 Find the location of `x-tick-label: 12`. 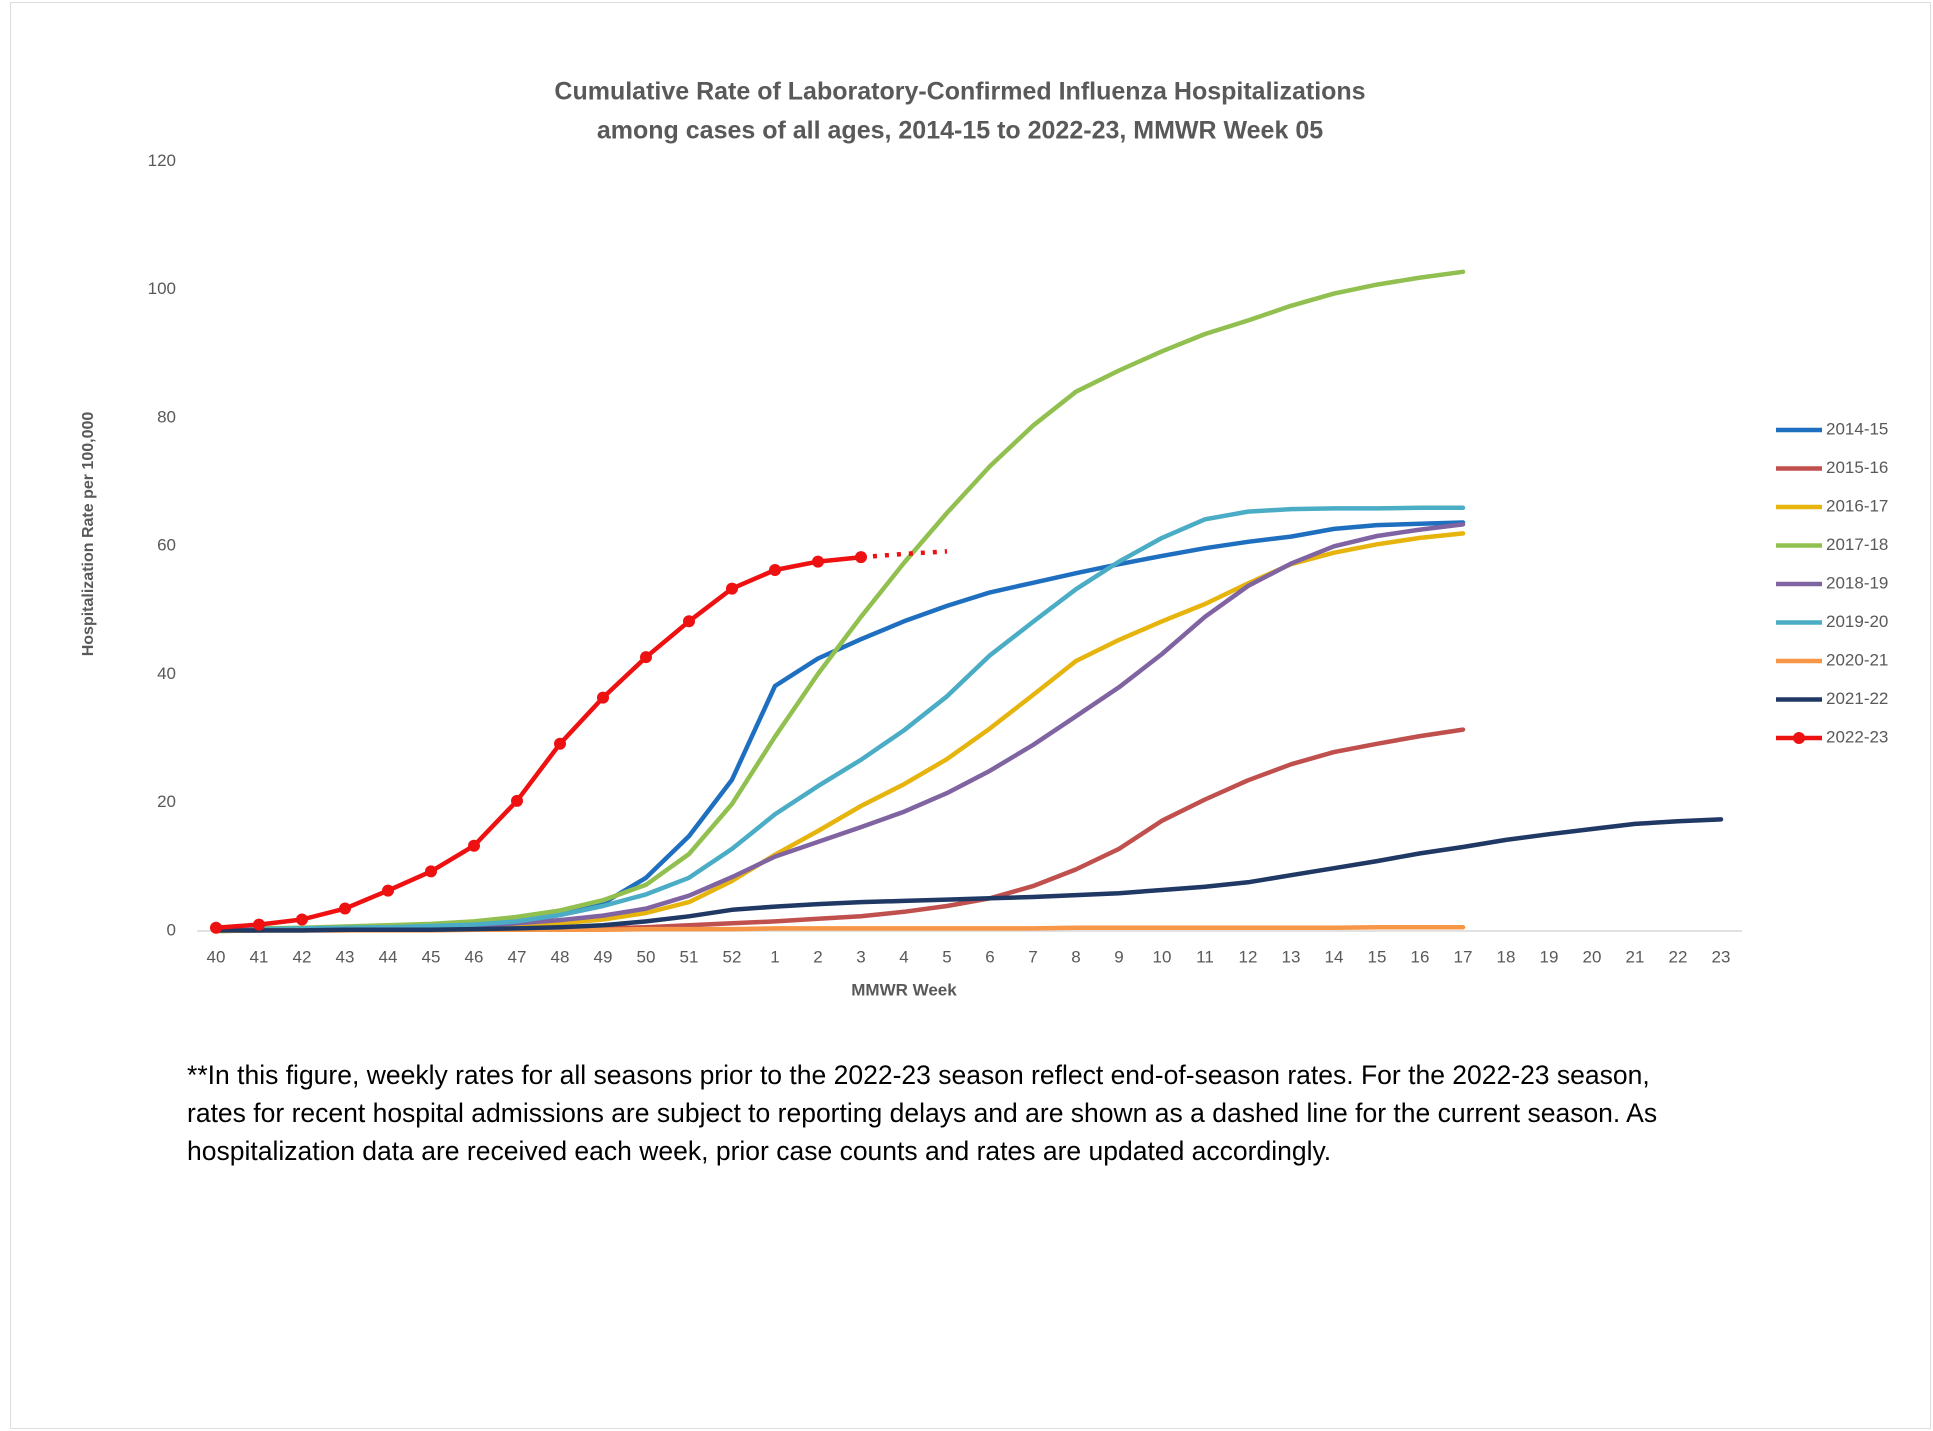

x-tick-label: 12 is located at coordinates (1248, 956).